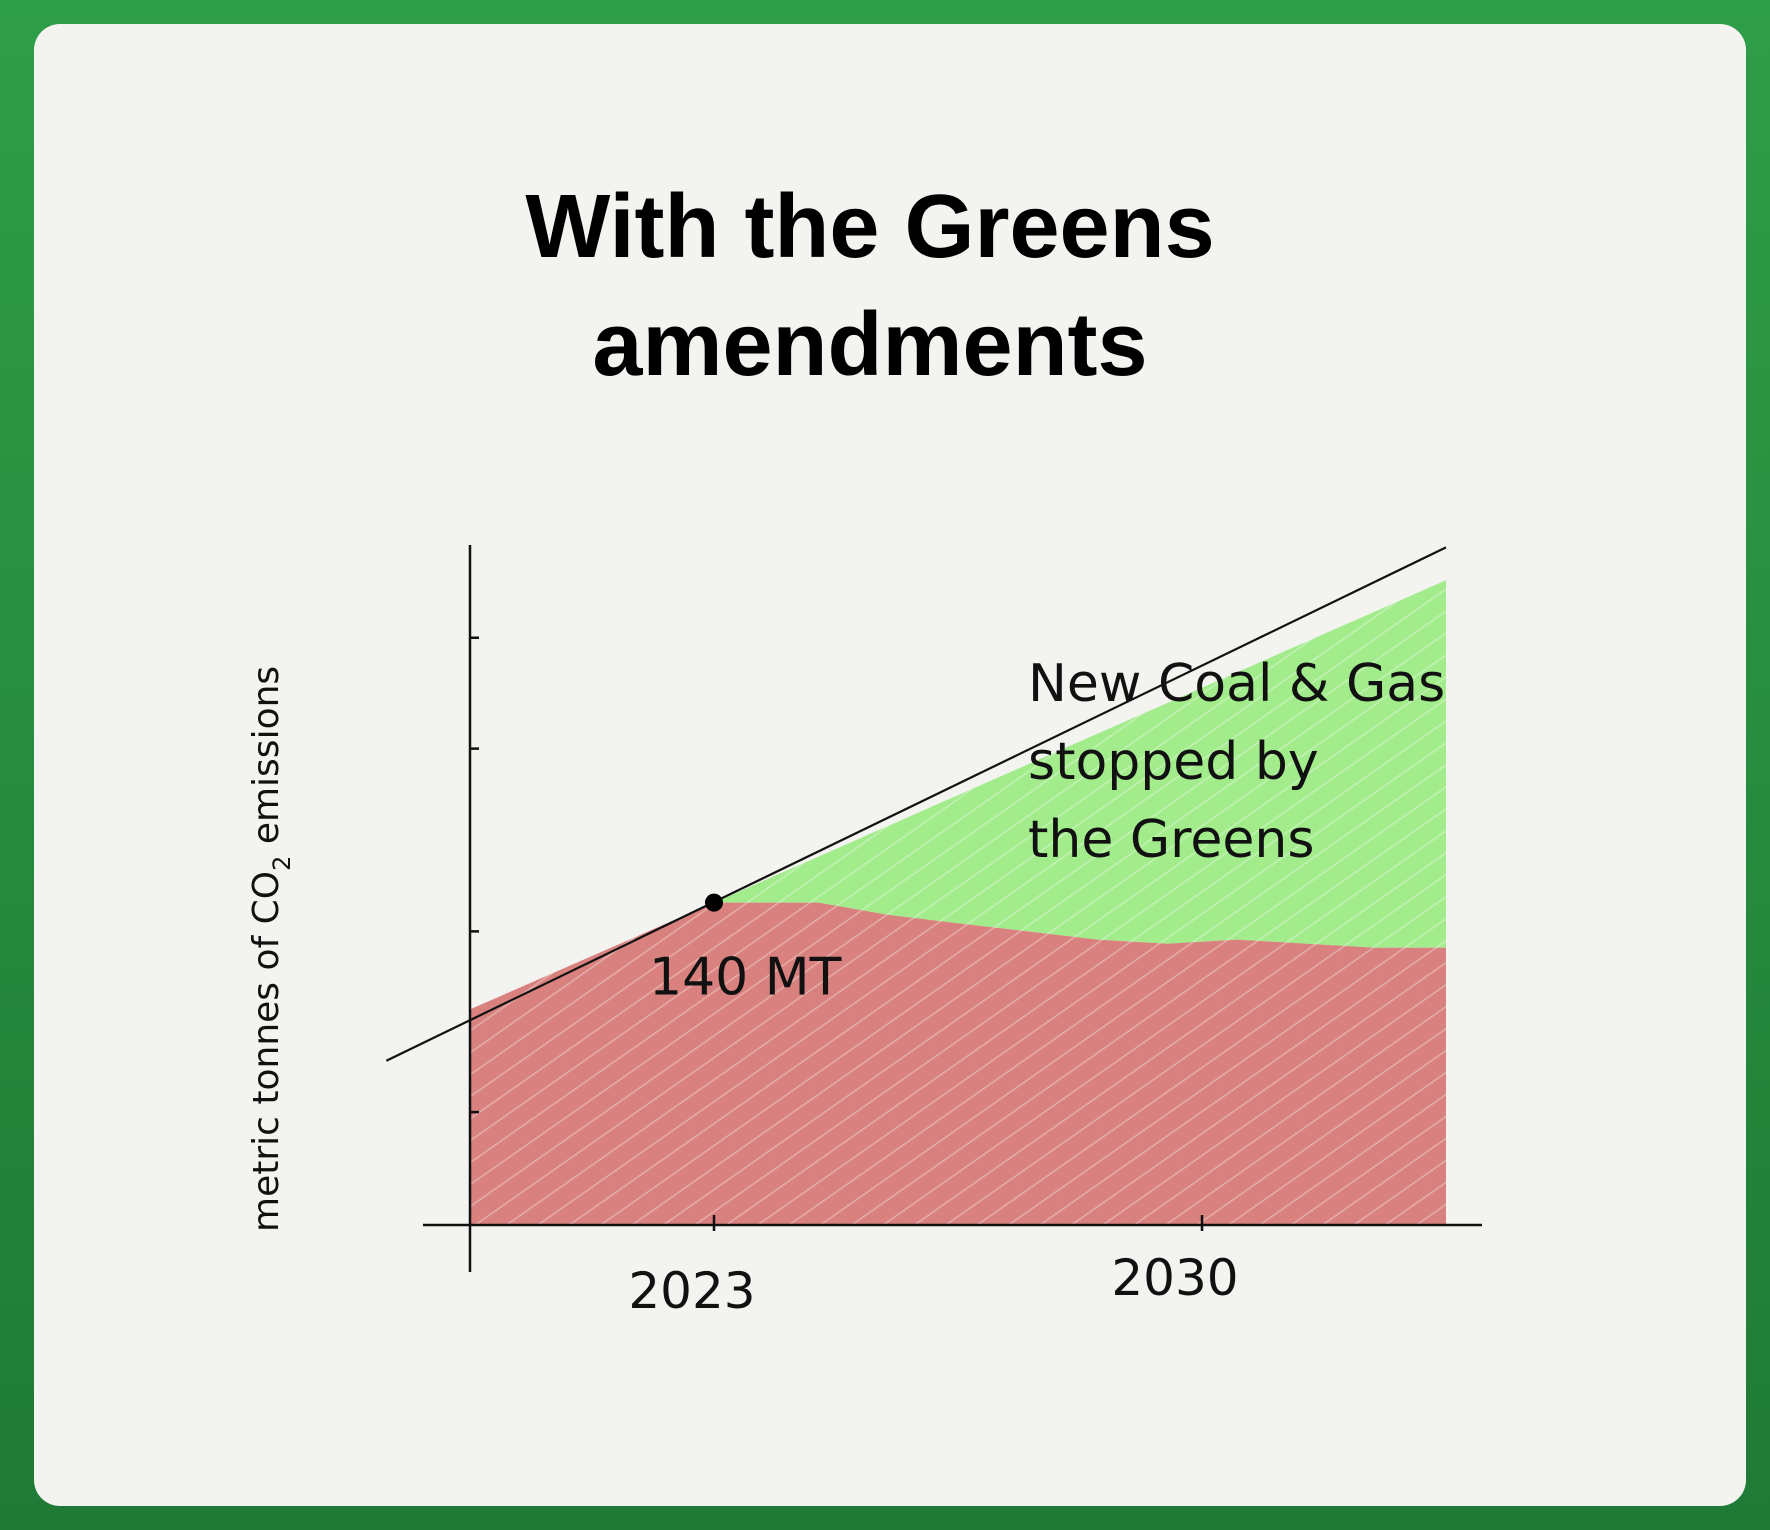 The width and height of the screenshot is (1770, 1530). I want to click on x-tick-label-2023: 2023, so click(691, 1291).